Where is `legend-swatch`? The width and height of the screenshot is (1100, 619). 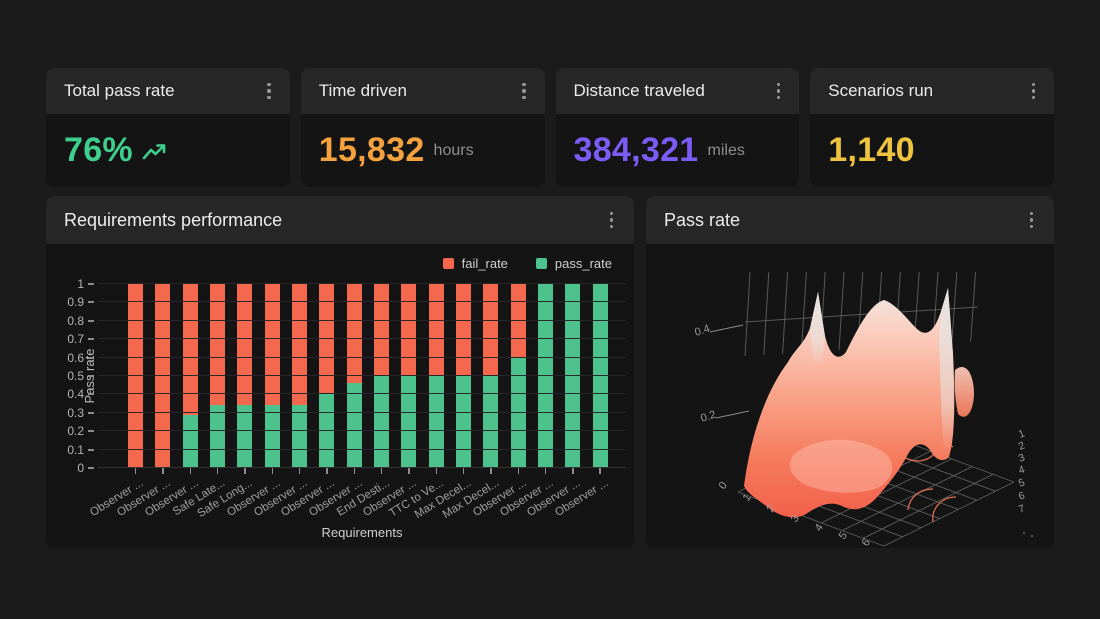
legend-swatch is located at coordinates (448, 263).